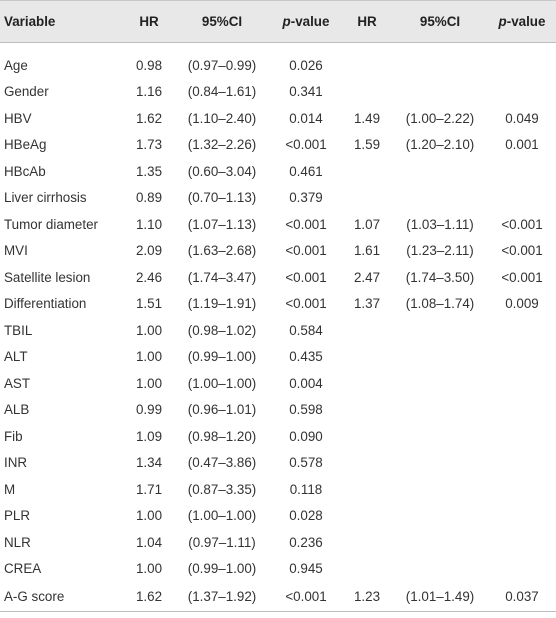 Image resolution: width=556 pixels, height=618 pixels. I want to click on cell-ci-multivariate: (1.00–2.22), so click(440, 118).